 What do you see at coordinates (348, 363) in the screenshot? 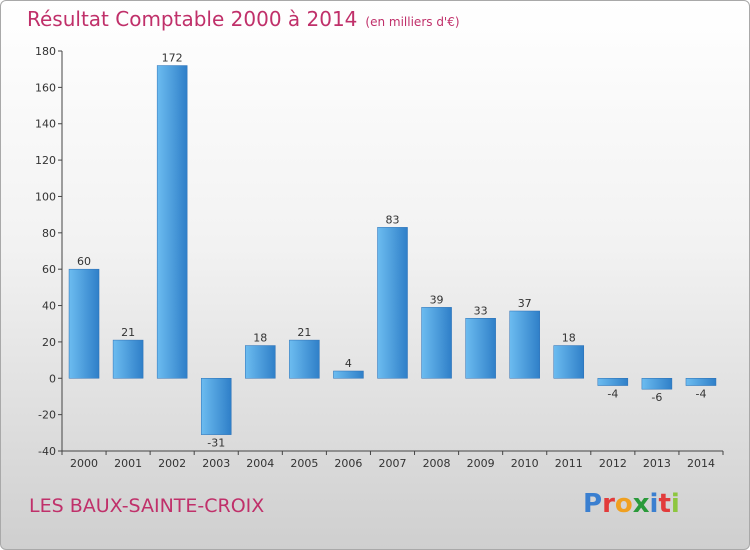
I see `data-label: 4` at bounding box center [348, 363].